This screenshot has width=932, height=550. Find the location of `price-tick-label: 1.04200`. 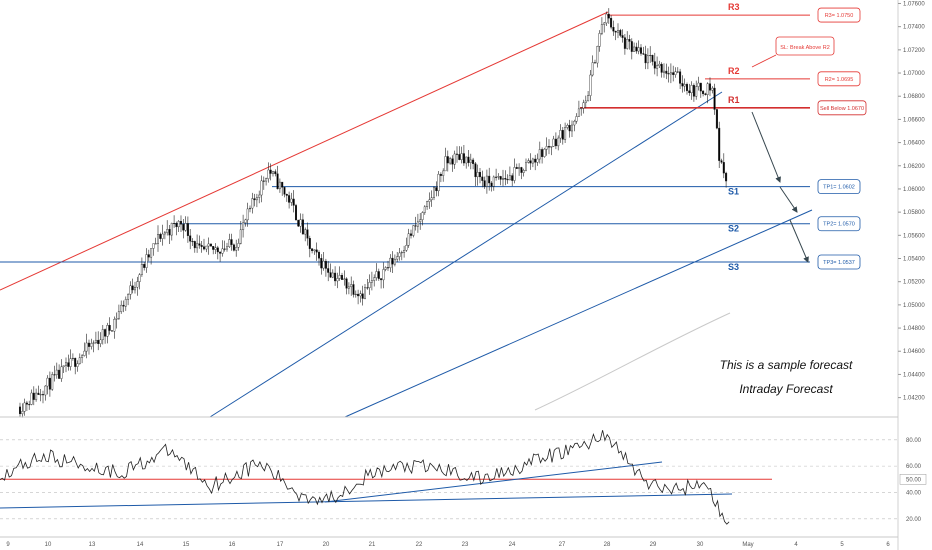

price-tick-label: 1.04200 is located at coordinates (914, 399).